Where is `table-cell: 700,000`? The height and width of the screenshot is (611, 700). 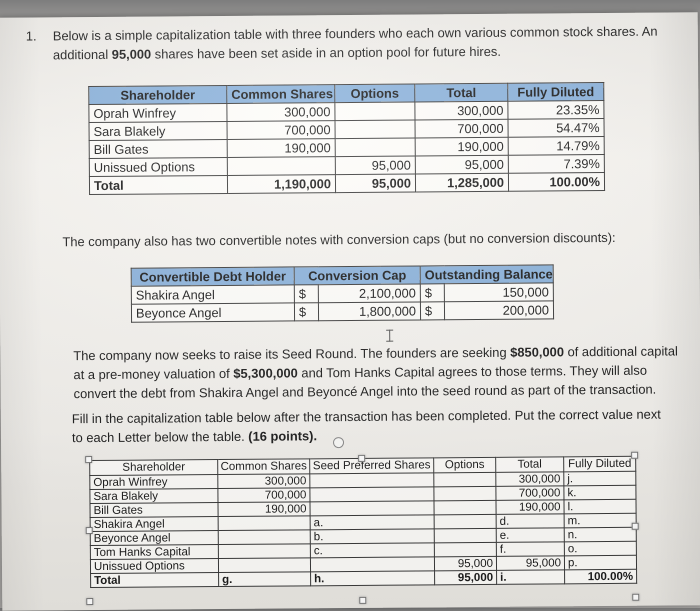 table-cell: 700,000 is located at coordinates (461, 128).